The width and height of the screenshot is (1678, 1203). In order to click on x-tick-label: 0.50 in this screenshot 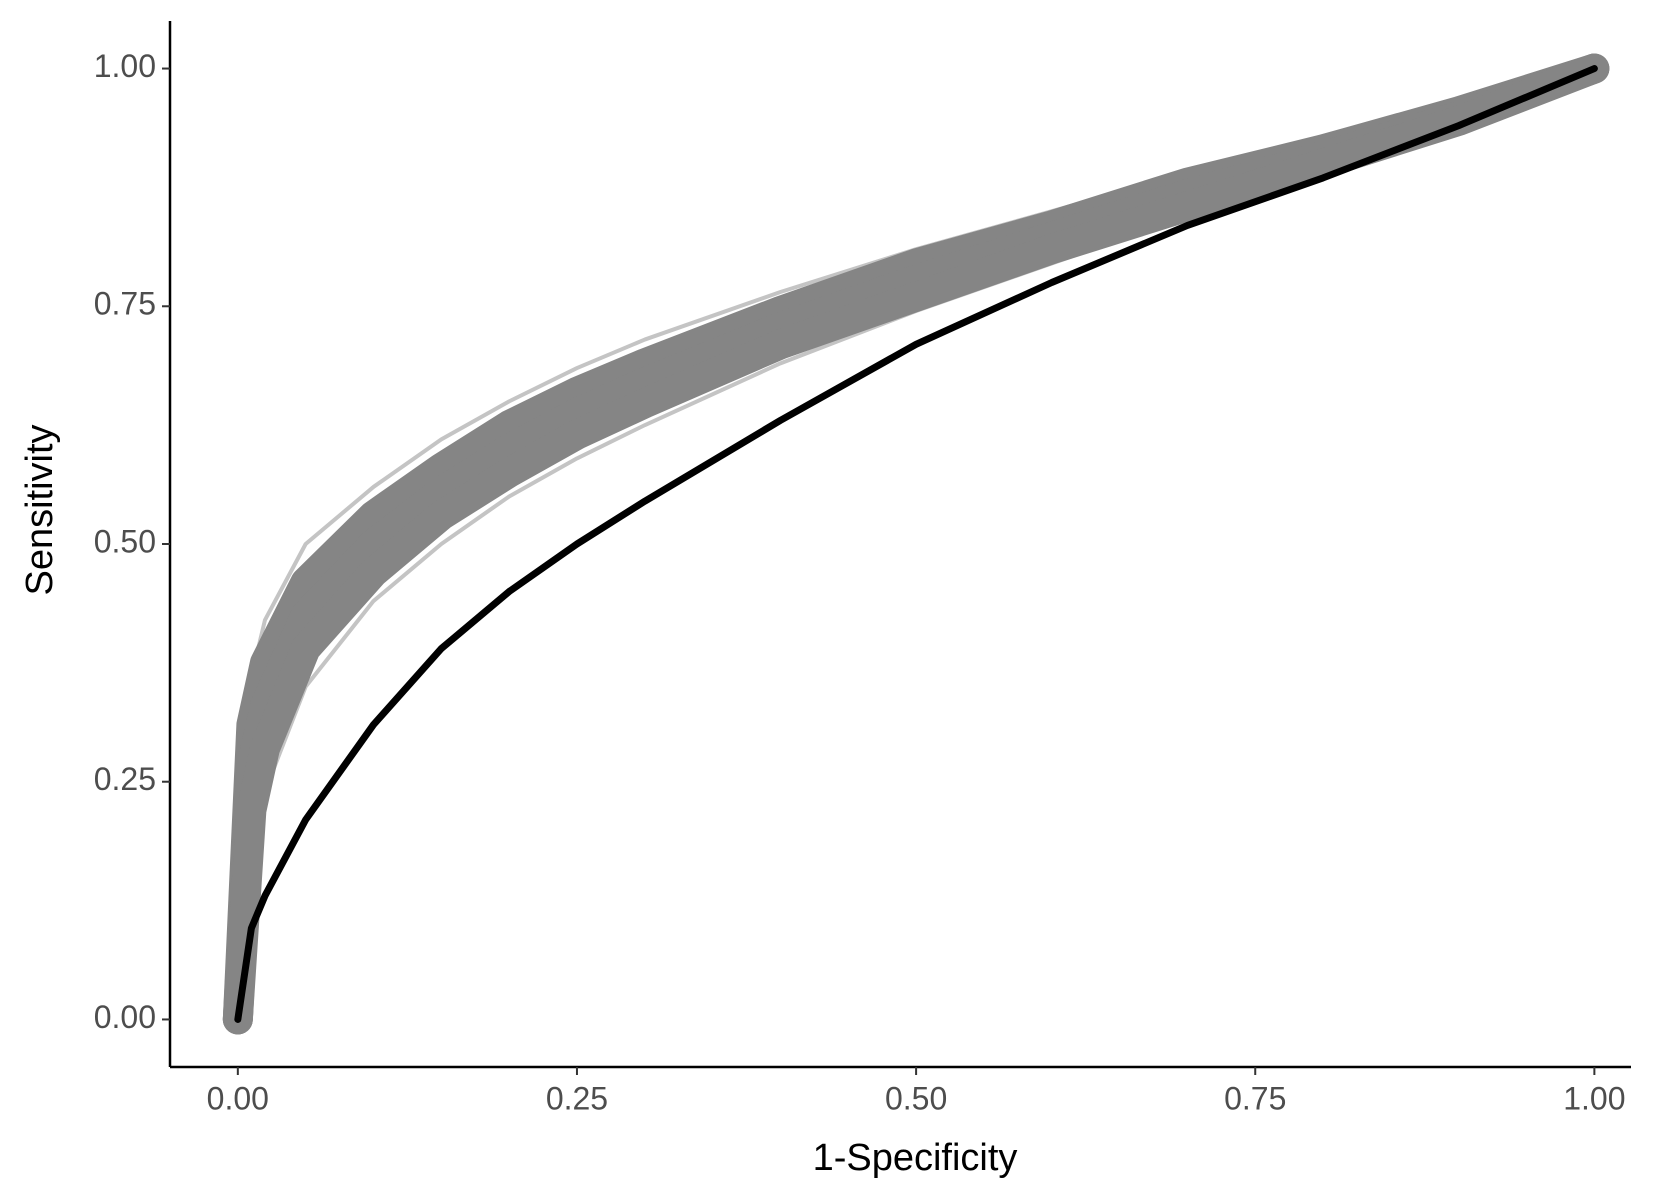, I will do `click(916, 1098)`.